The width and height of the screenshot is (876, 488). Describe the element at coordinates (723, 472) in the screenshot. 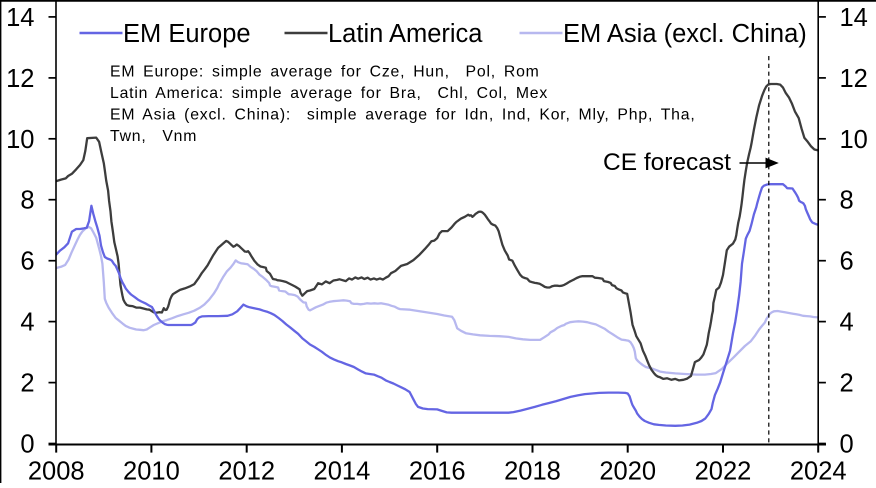

I see `svg-text: 2022` at that location.